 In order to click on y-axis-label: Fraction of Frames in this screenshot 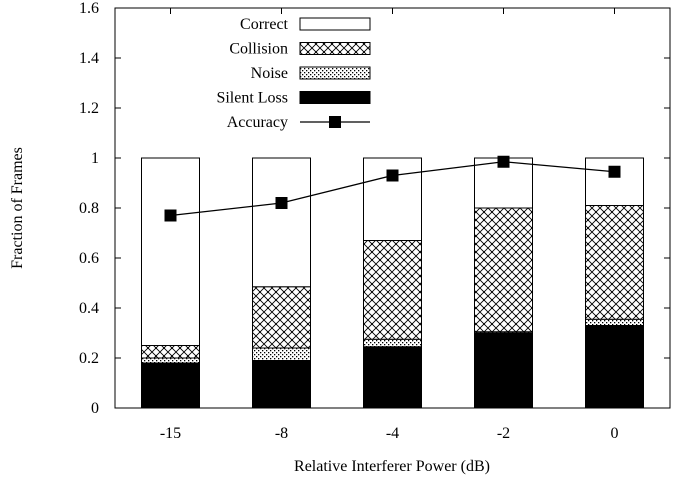, I will do `click(17, 208)`.